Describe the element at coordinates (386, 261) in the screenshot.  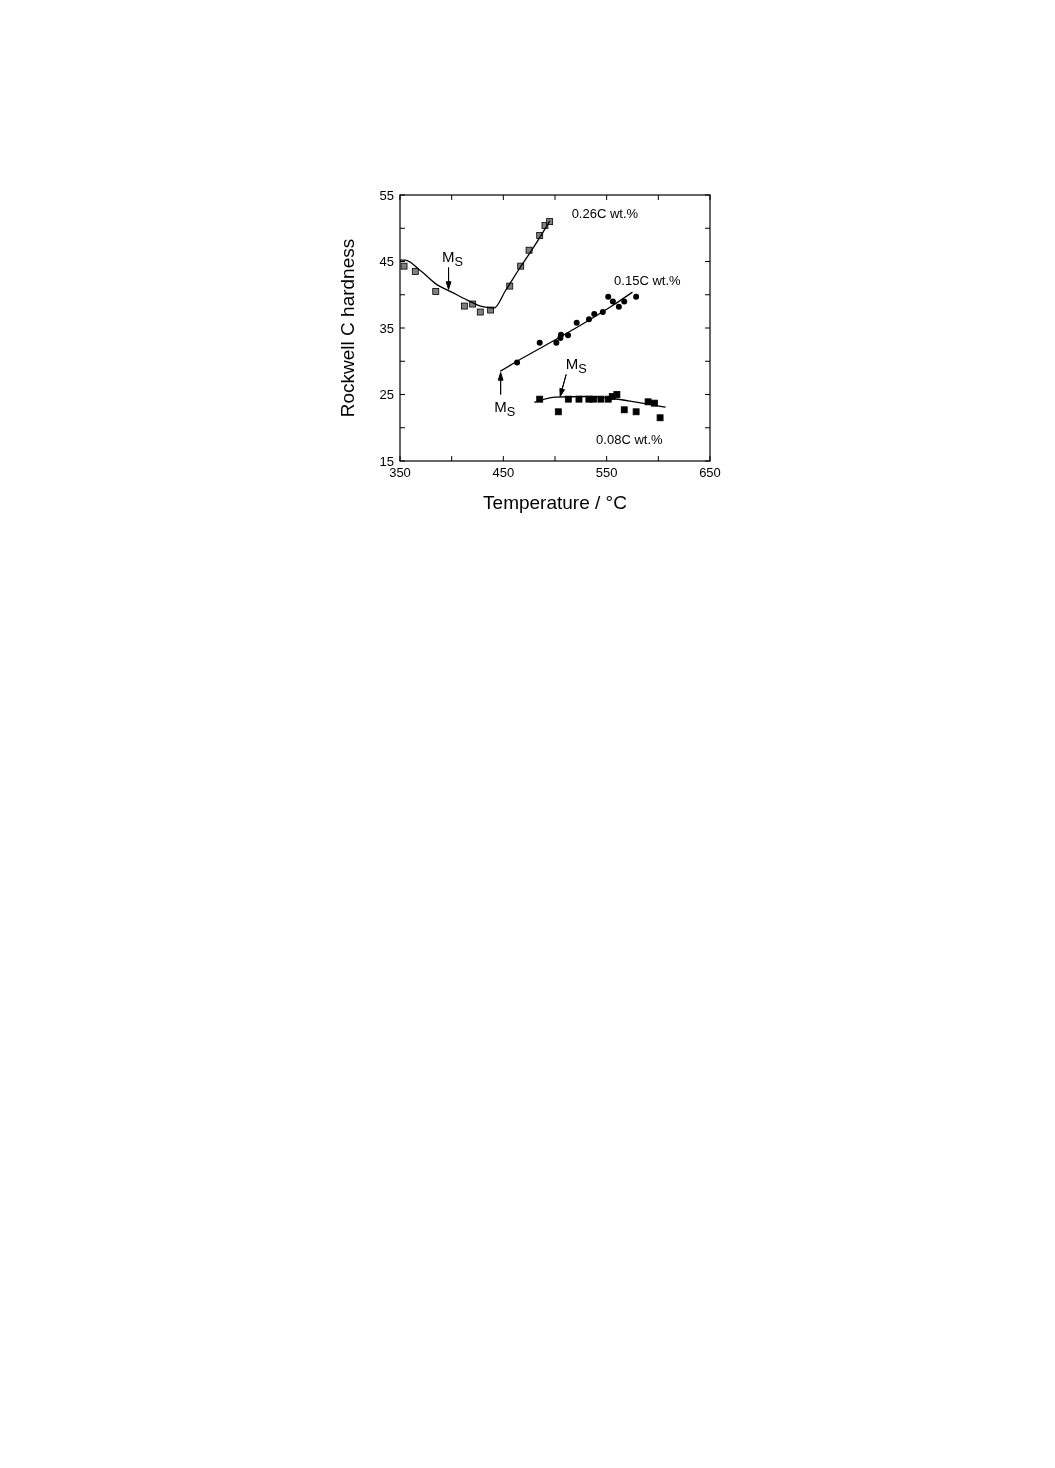
I see `y-tick-label: 45` at that location.